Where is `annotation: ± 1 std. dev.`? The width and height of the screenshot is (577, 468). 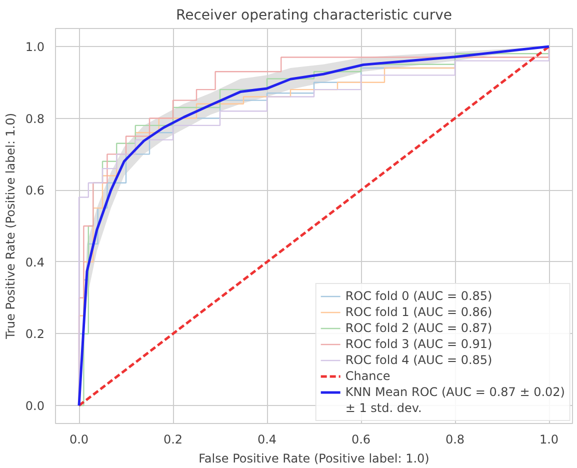 annotation: ± 1 std. dev. is located at coordinates (383, 408).